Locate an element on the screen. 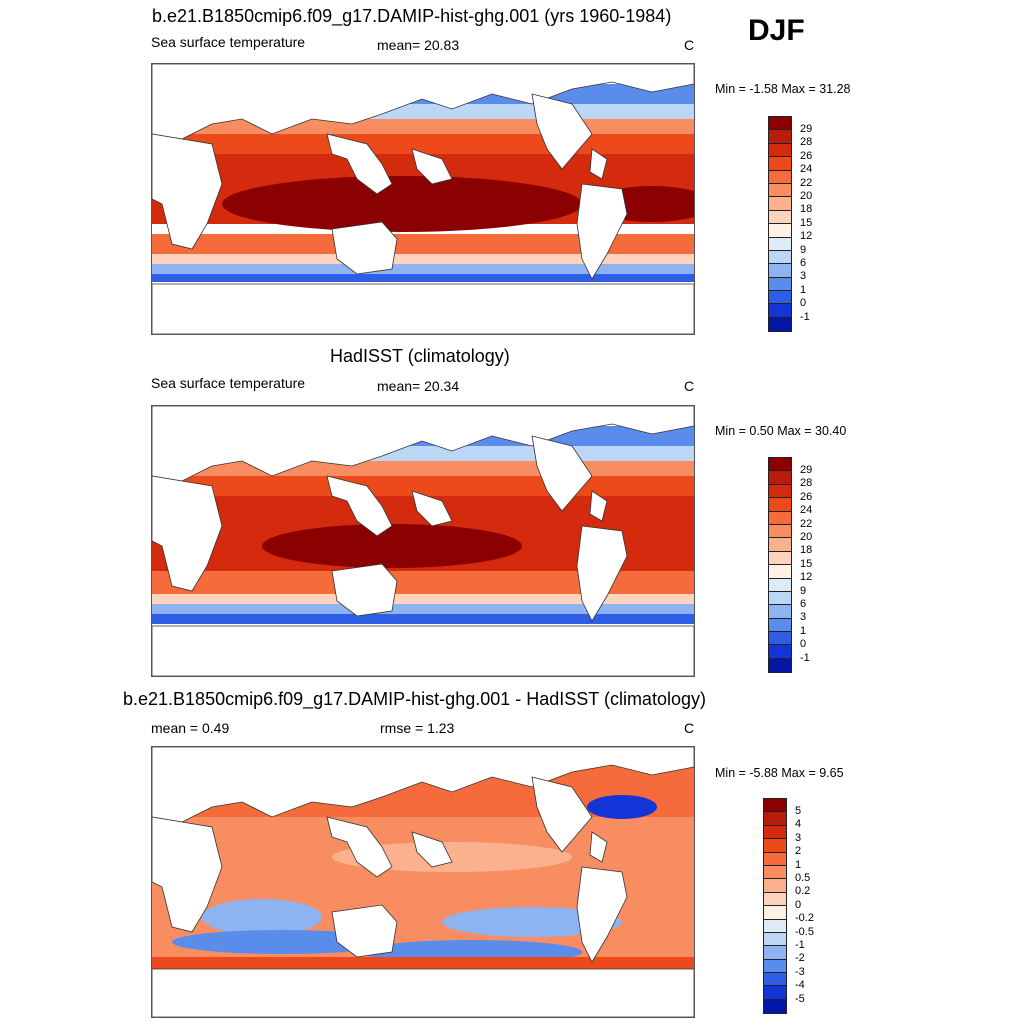  colorbar-tick-label: -4 is located at coordinates (800, 985).